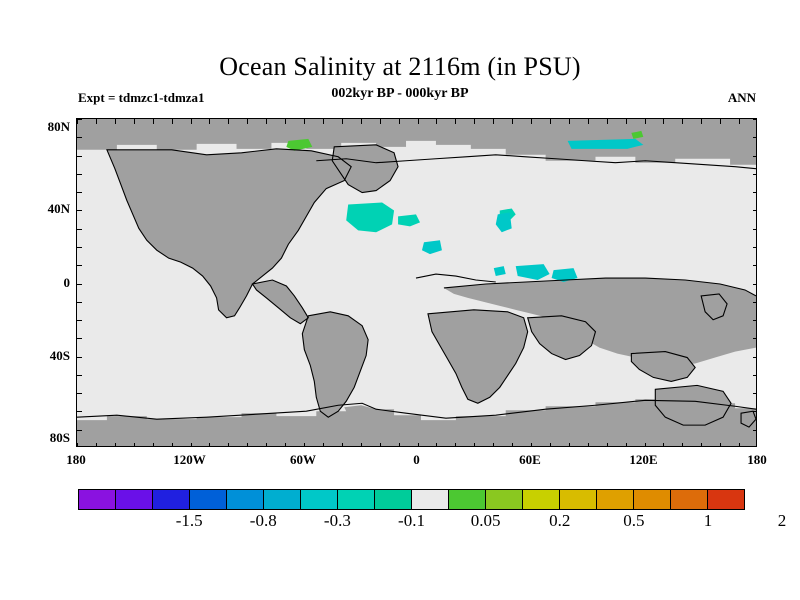  Describe the element at coordinates (58, 209) in the screenshot. I see `y-tick-40n: 40N` at that location.